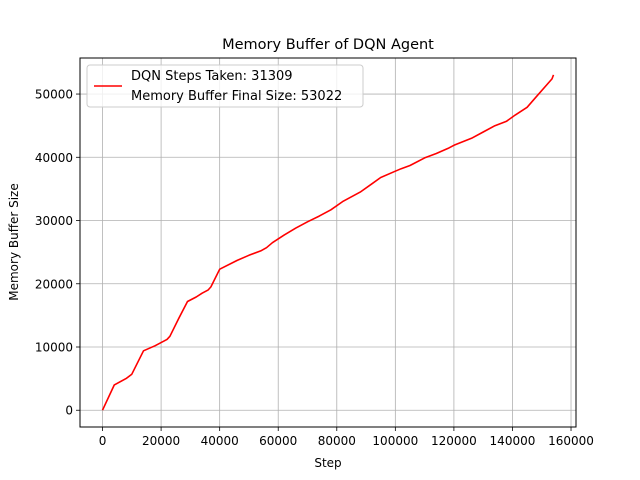 This screenshot has width=640, height=480. What do you see at coordinates (328, 45) in the screenshot?
I see `chart-title: Memory Buffer of DQN Agent` at bounding box center [328, 45].